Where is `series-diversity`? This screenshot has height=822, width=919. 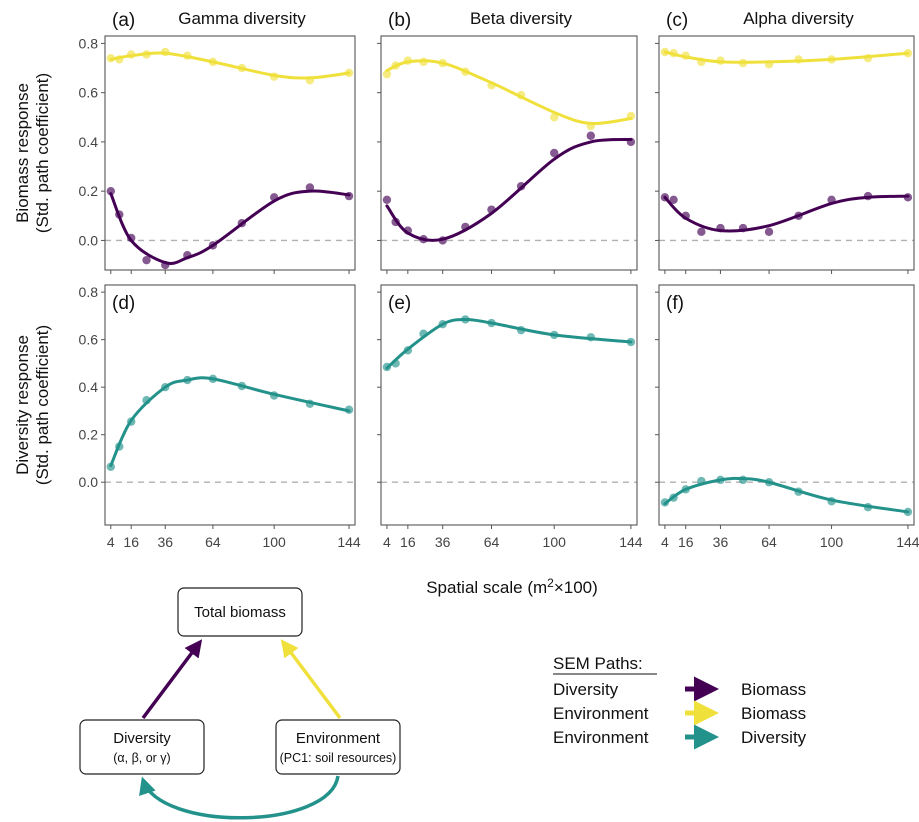
series-diversity is located at coordinates (786, 214).